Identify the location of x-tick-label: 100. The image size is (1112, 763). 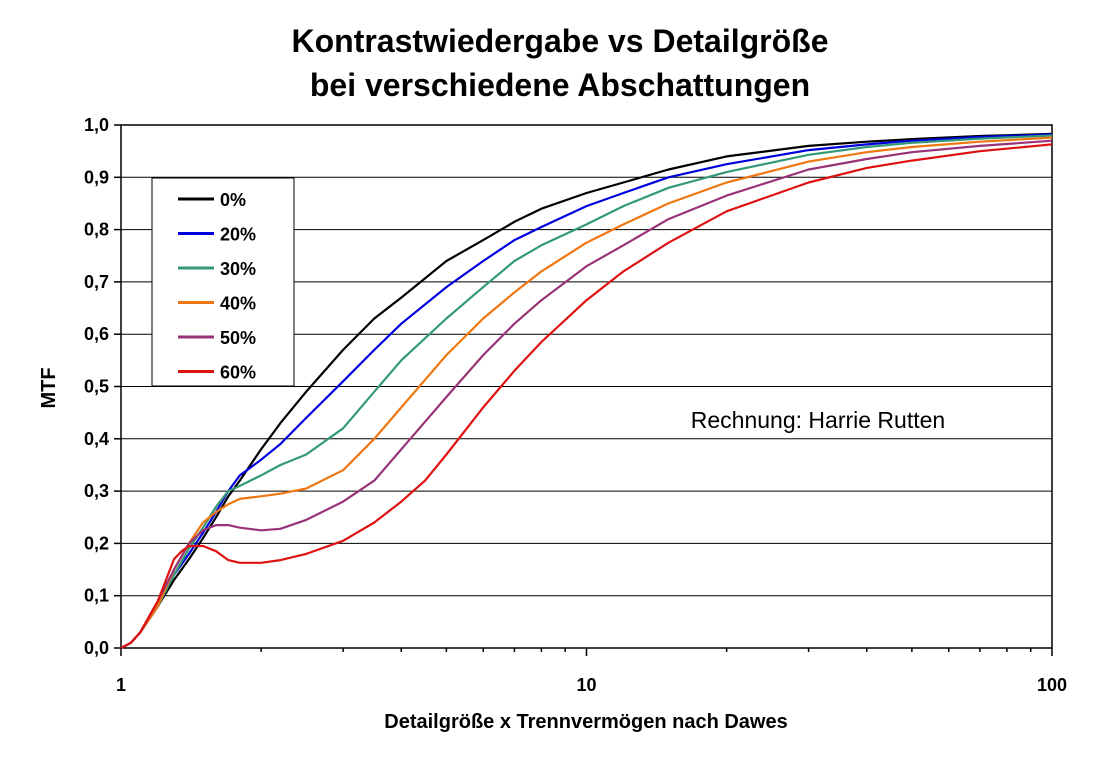
(1052, 685).